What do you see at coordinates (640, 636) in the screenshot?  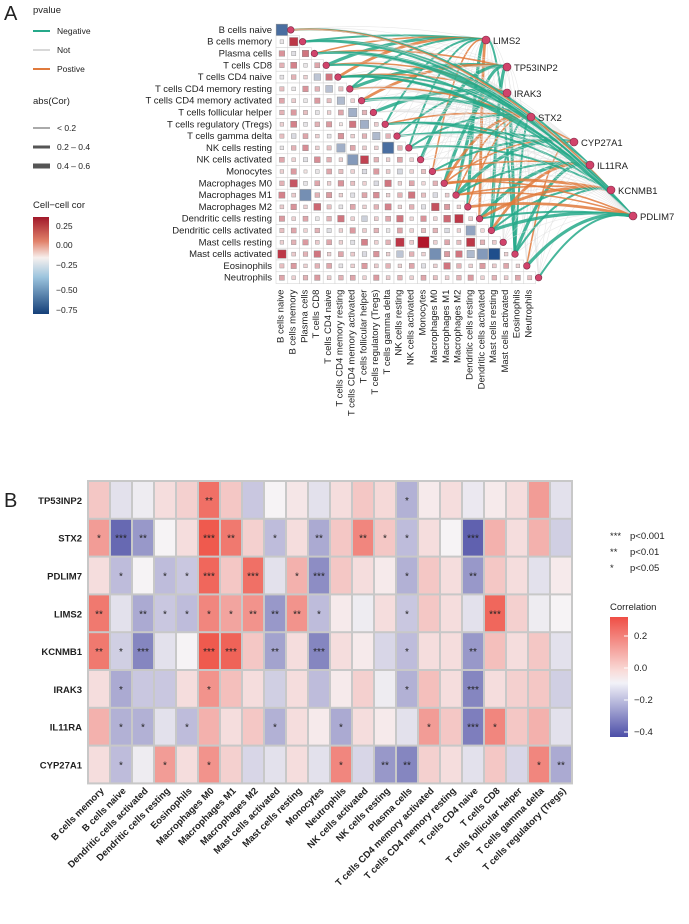 I see `correlation-tick-label: 0.2` at bounding box center [640, 636].